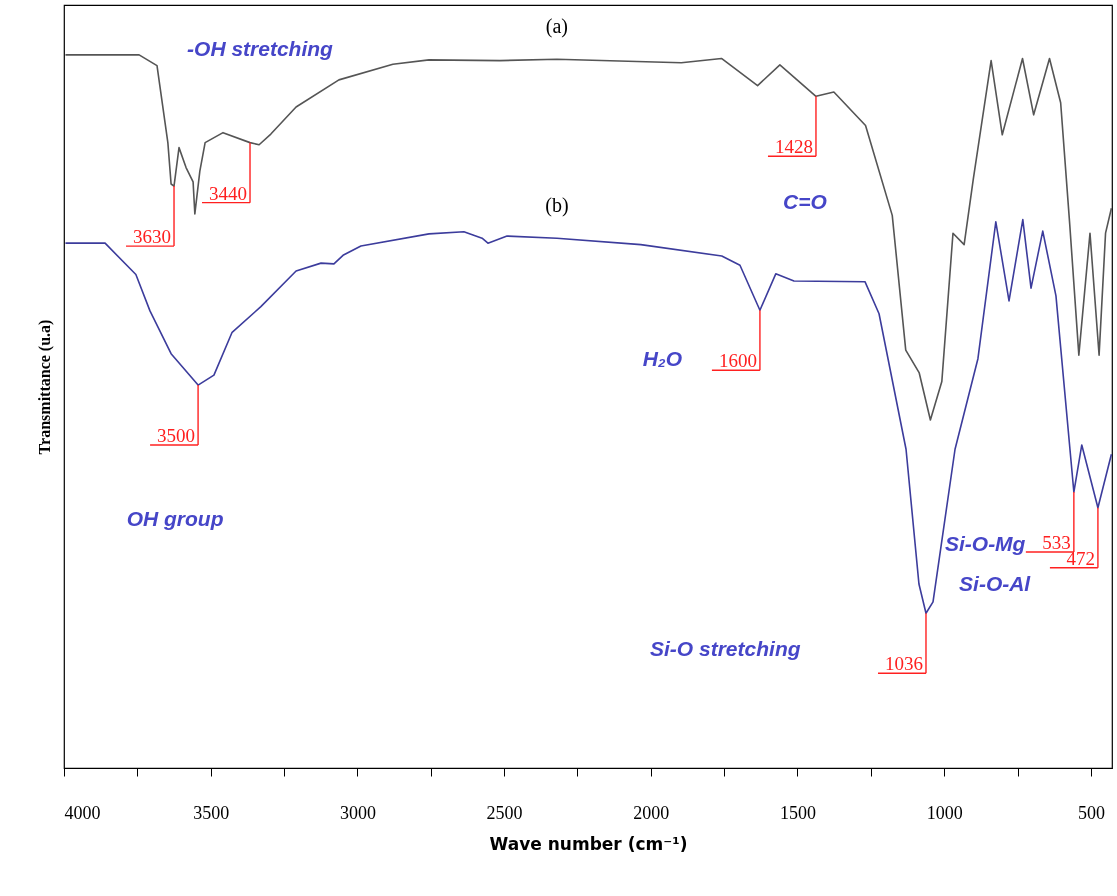 The image size is (1117, 896). Describe the element at coordinates (662, 358) in the screenshot. I see `annotation: H₂O` at that location.